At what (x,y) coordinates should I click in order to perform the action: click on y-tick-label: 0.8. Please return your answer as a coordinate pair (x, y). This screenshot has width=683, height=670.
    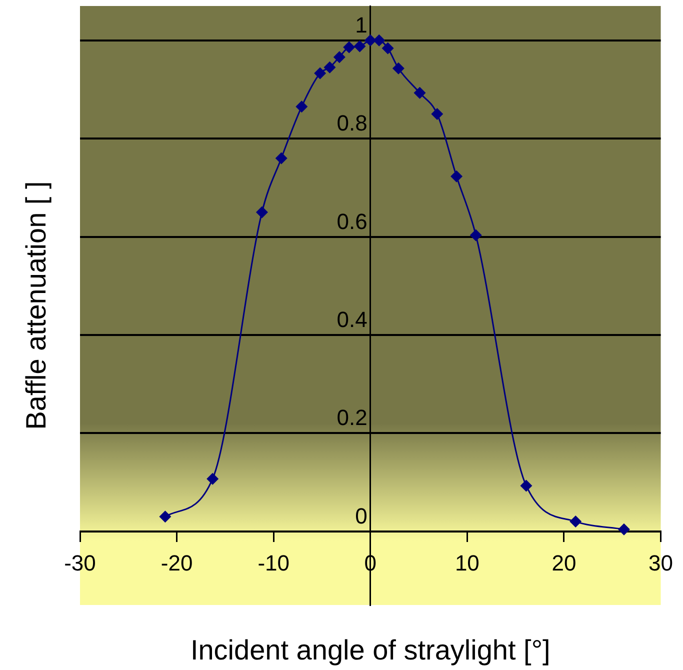
    Looking at the image, I should click on (352, 123).